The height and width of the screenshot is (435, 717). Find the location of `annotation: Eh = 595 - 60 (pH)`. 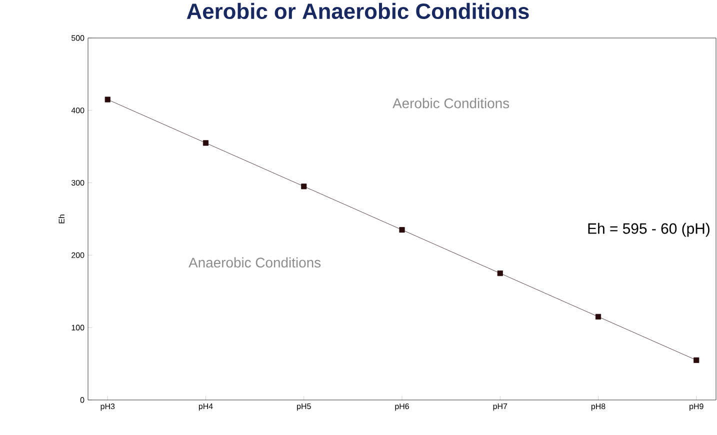

annotation: Eh = 595 - 60 (pH) is located at coordinates (649, 229).